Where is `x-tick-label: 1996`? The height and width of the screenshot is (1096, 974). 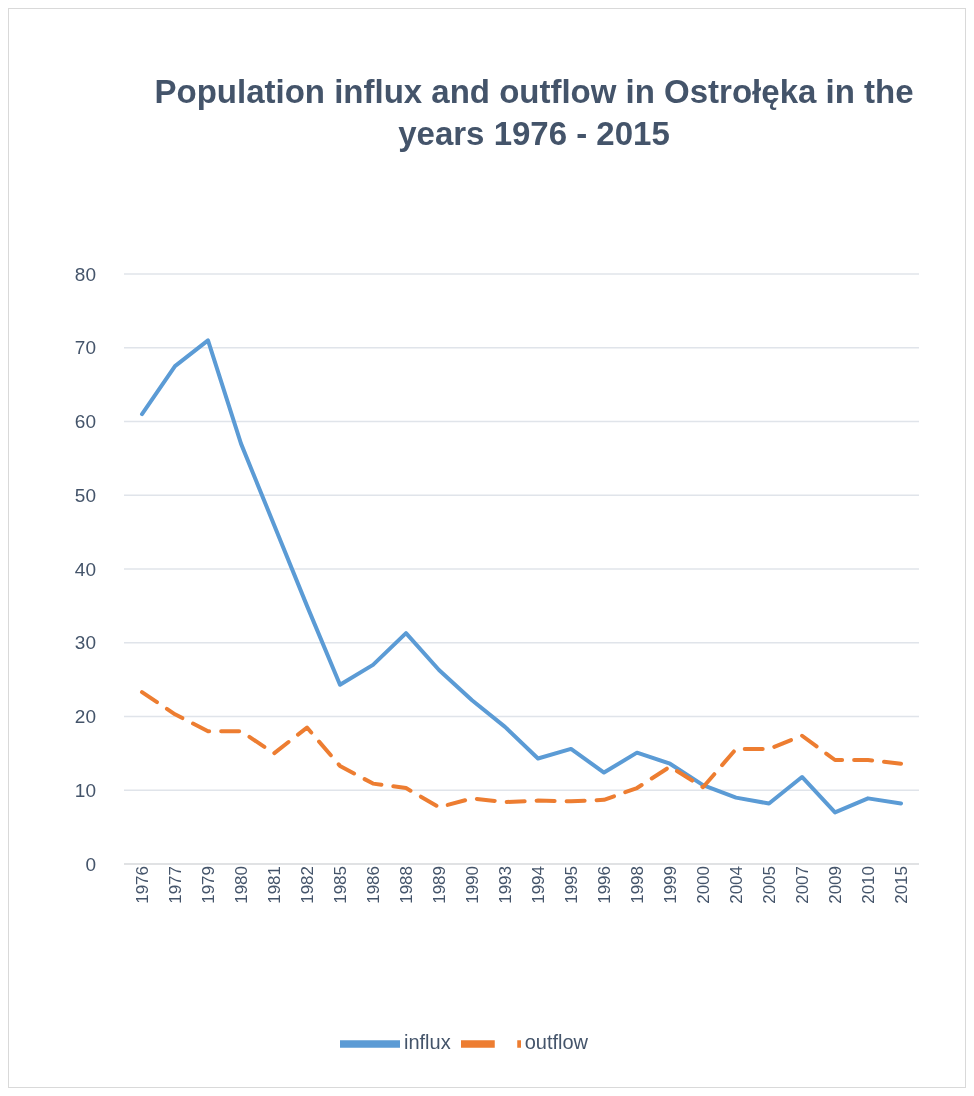
x-tick-label: 1996 is located at coordinates (605, 885).